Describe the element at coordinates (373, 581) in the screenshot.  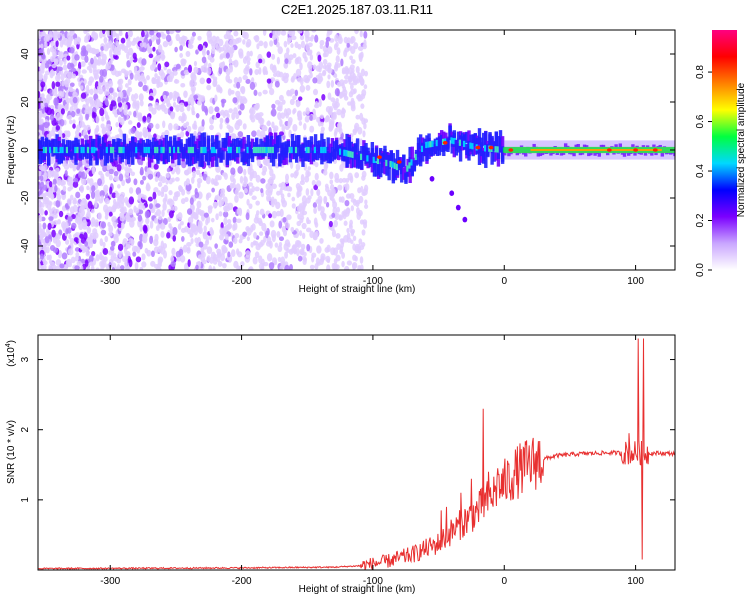
I see `snr-x-tick-label: -100` at that location.